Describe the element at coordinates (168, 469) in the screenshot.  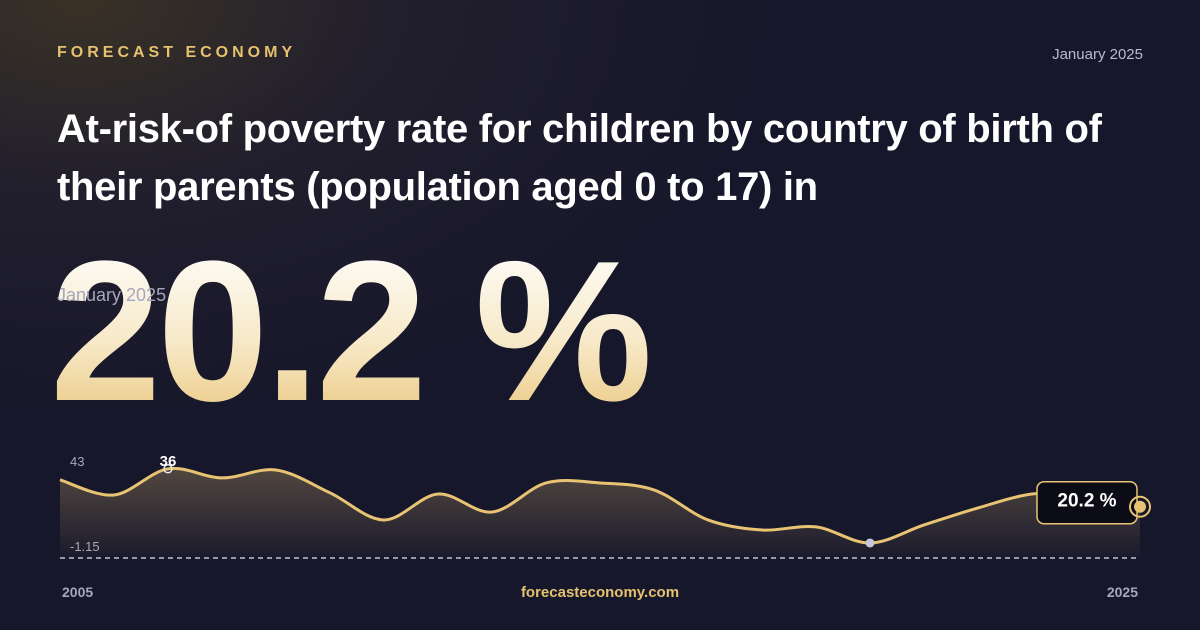
I see `max-point` at that location.